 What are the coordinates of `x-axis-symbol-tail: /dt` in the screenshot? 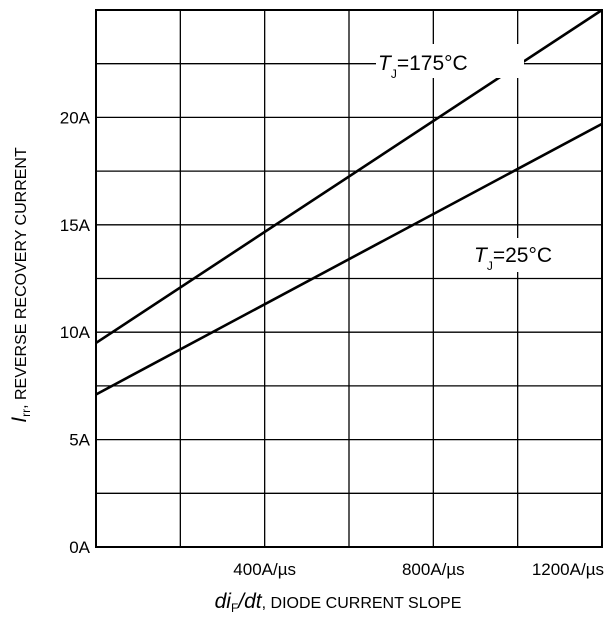 It's located at (249, 601).